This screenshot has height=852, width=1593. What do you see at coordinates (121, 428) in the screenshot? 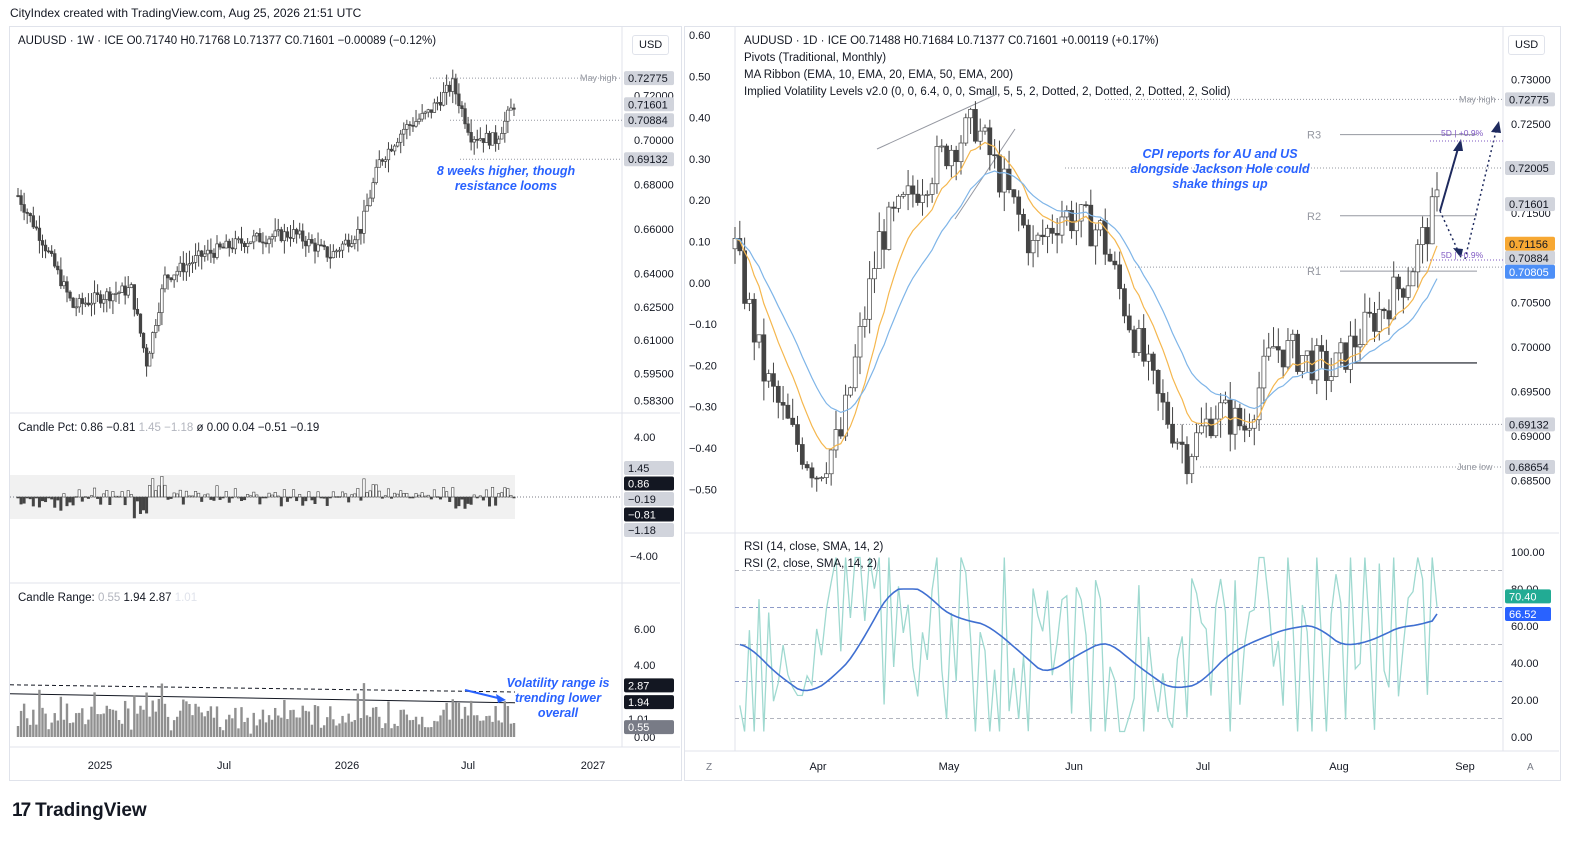
I see `candle-pct-v1: −0.81` at bounding box center [121, 428].